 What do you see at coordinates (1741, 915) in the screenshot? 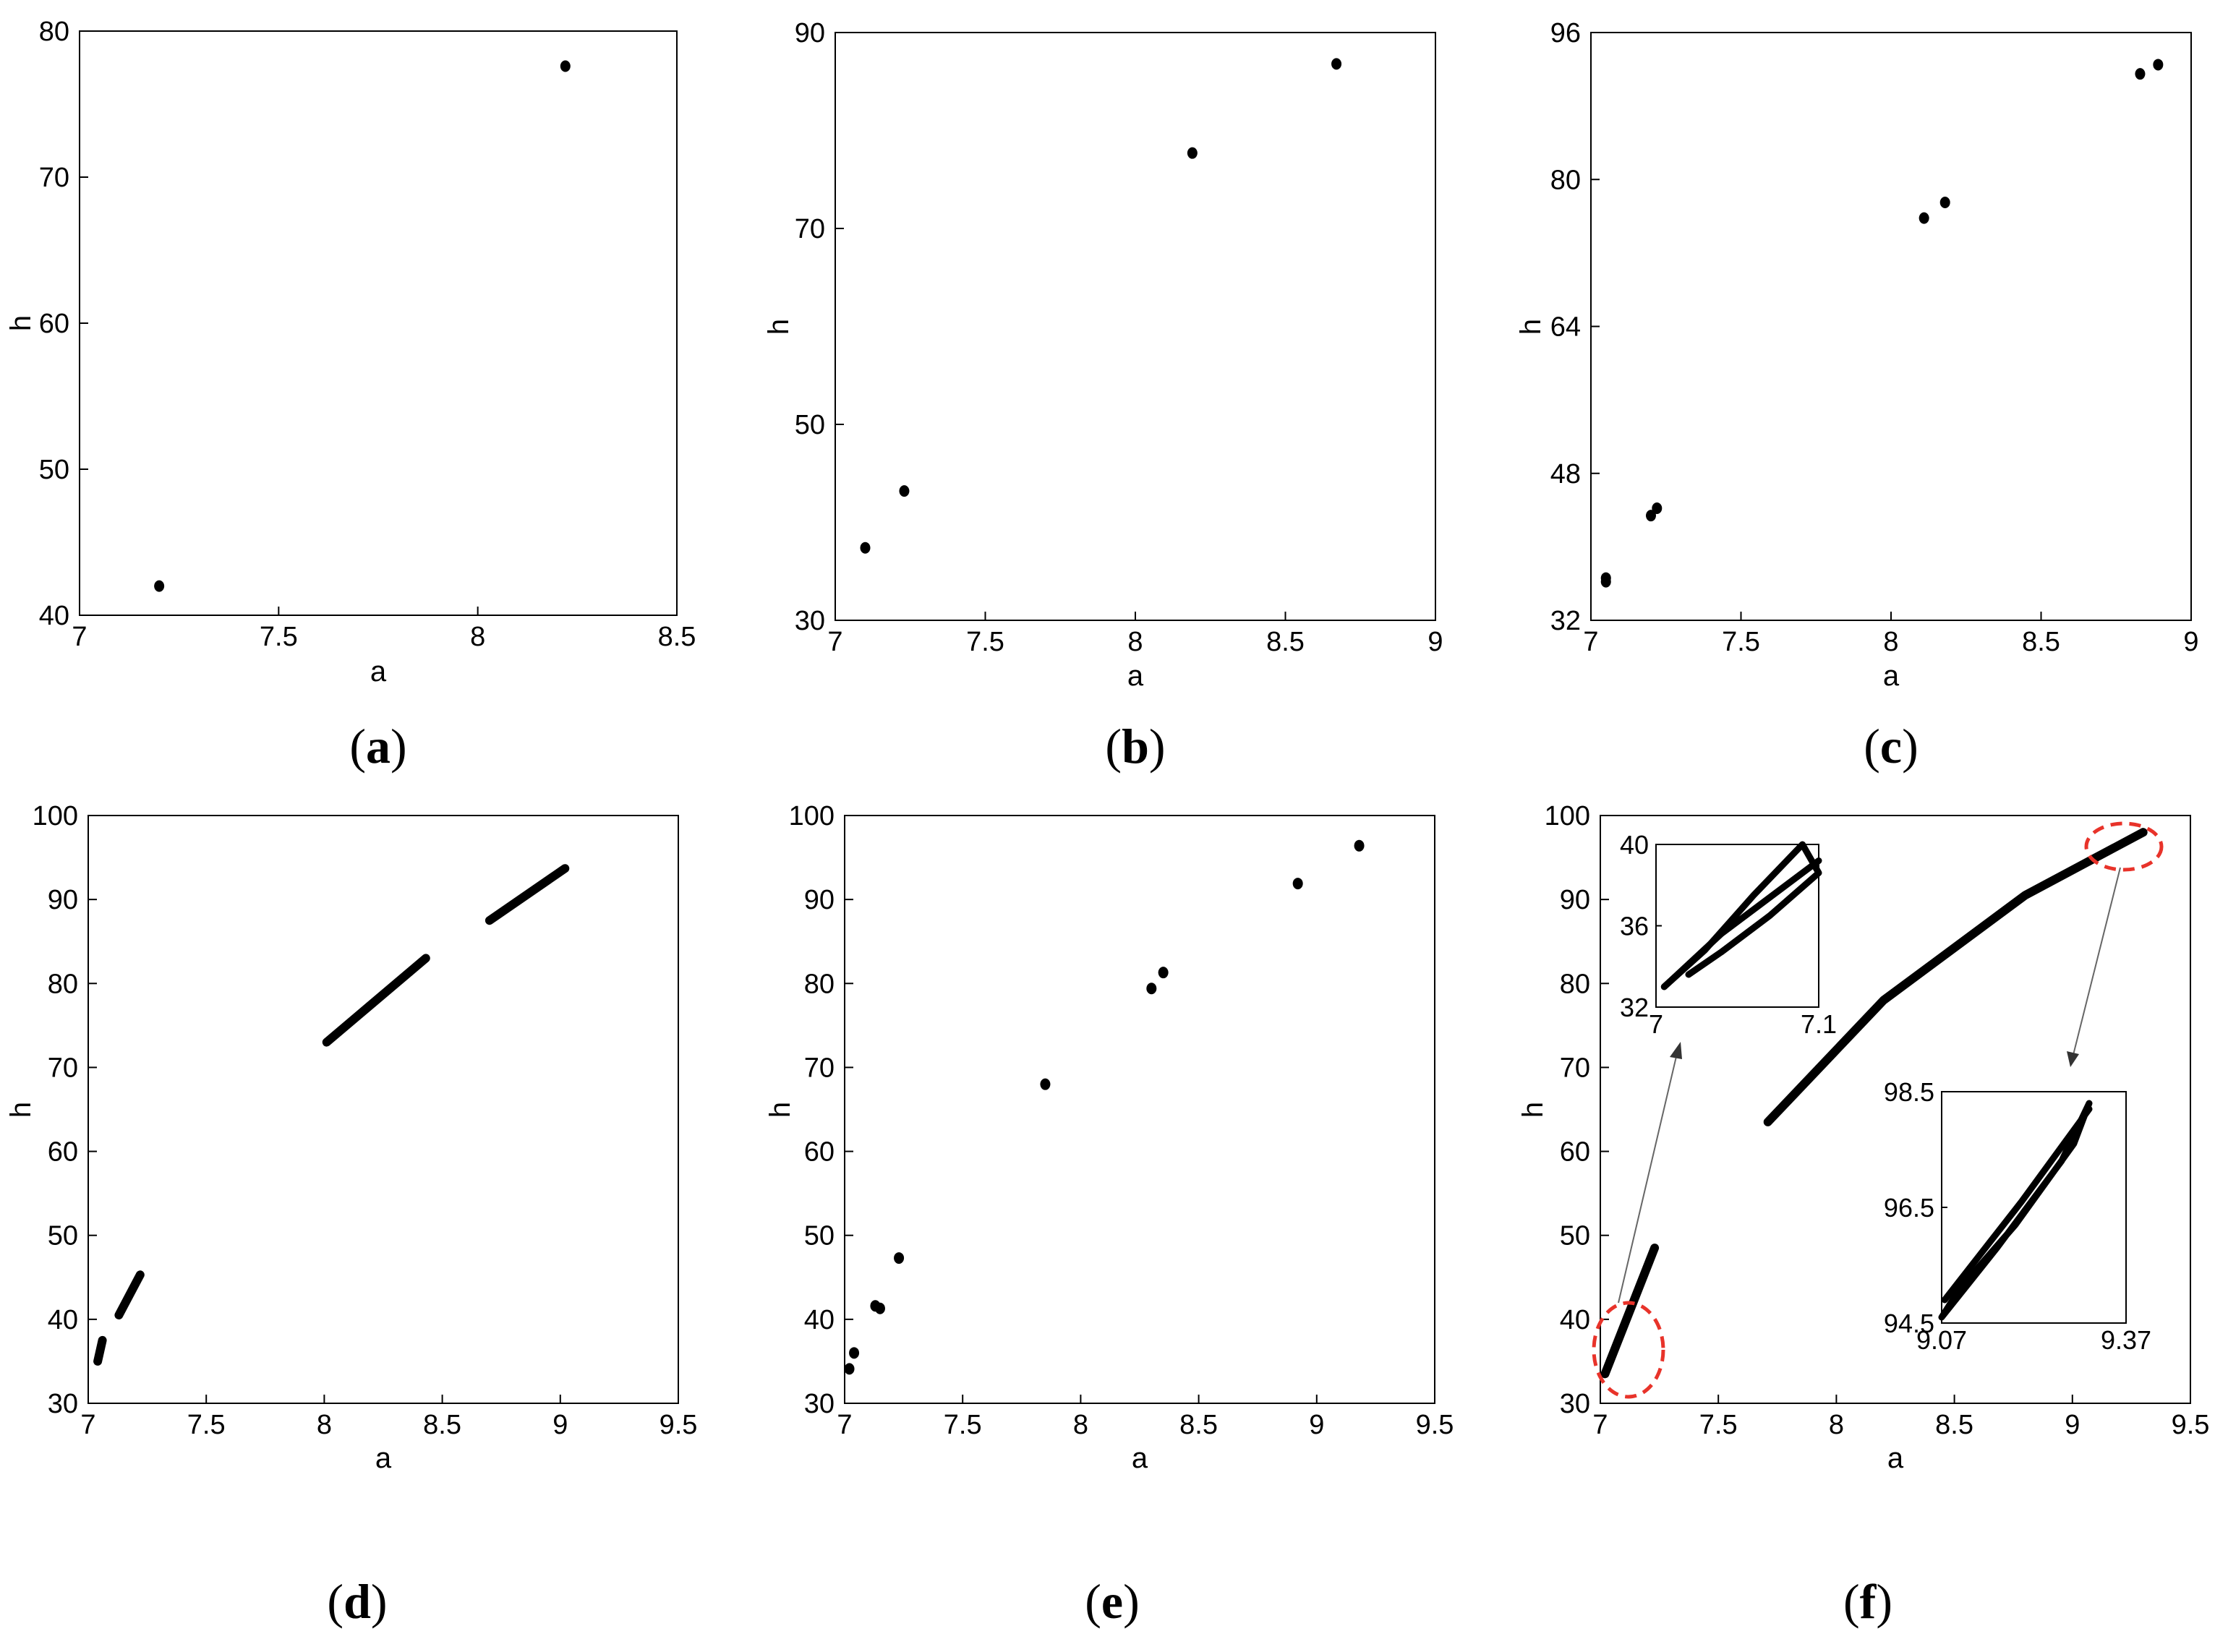
I see `inset-marks` at bounding box center [1741, 915].